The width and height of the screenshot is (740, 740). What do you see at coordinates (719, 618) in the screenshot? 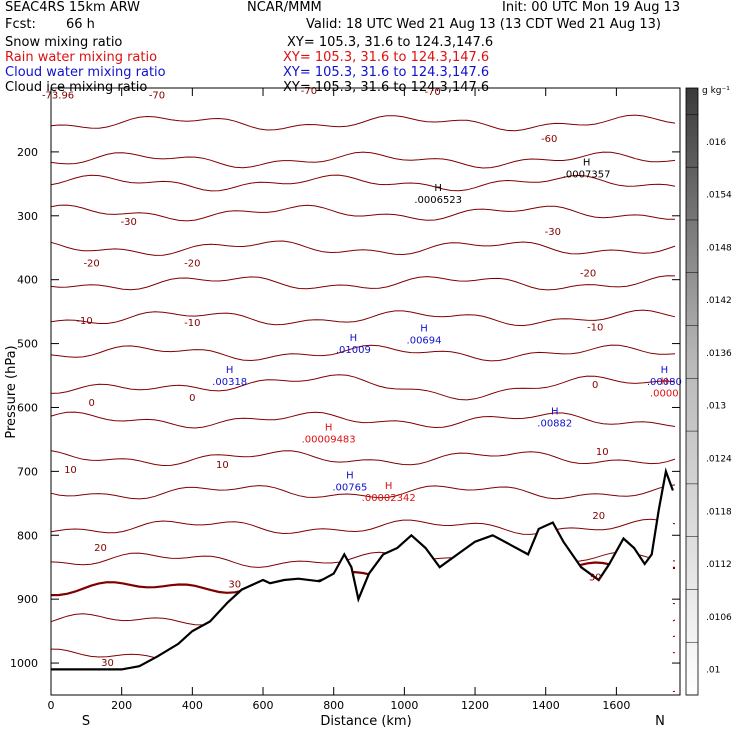
I see `colorbar-label: .0106` at bounding box center [719, 618].